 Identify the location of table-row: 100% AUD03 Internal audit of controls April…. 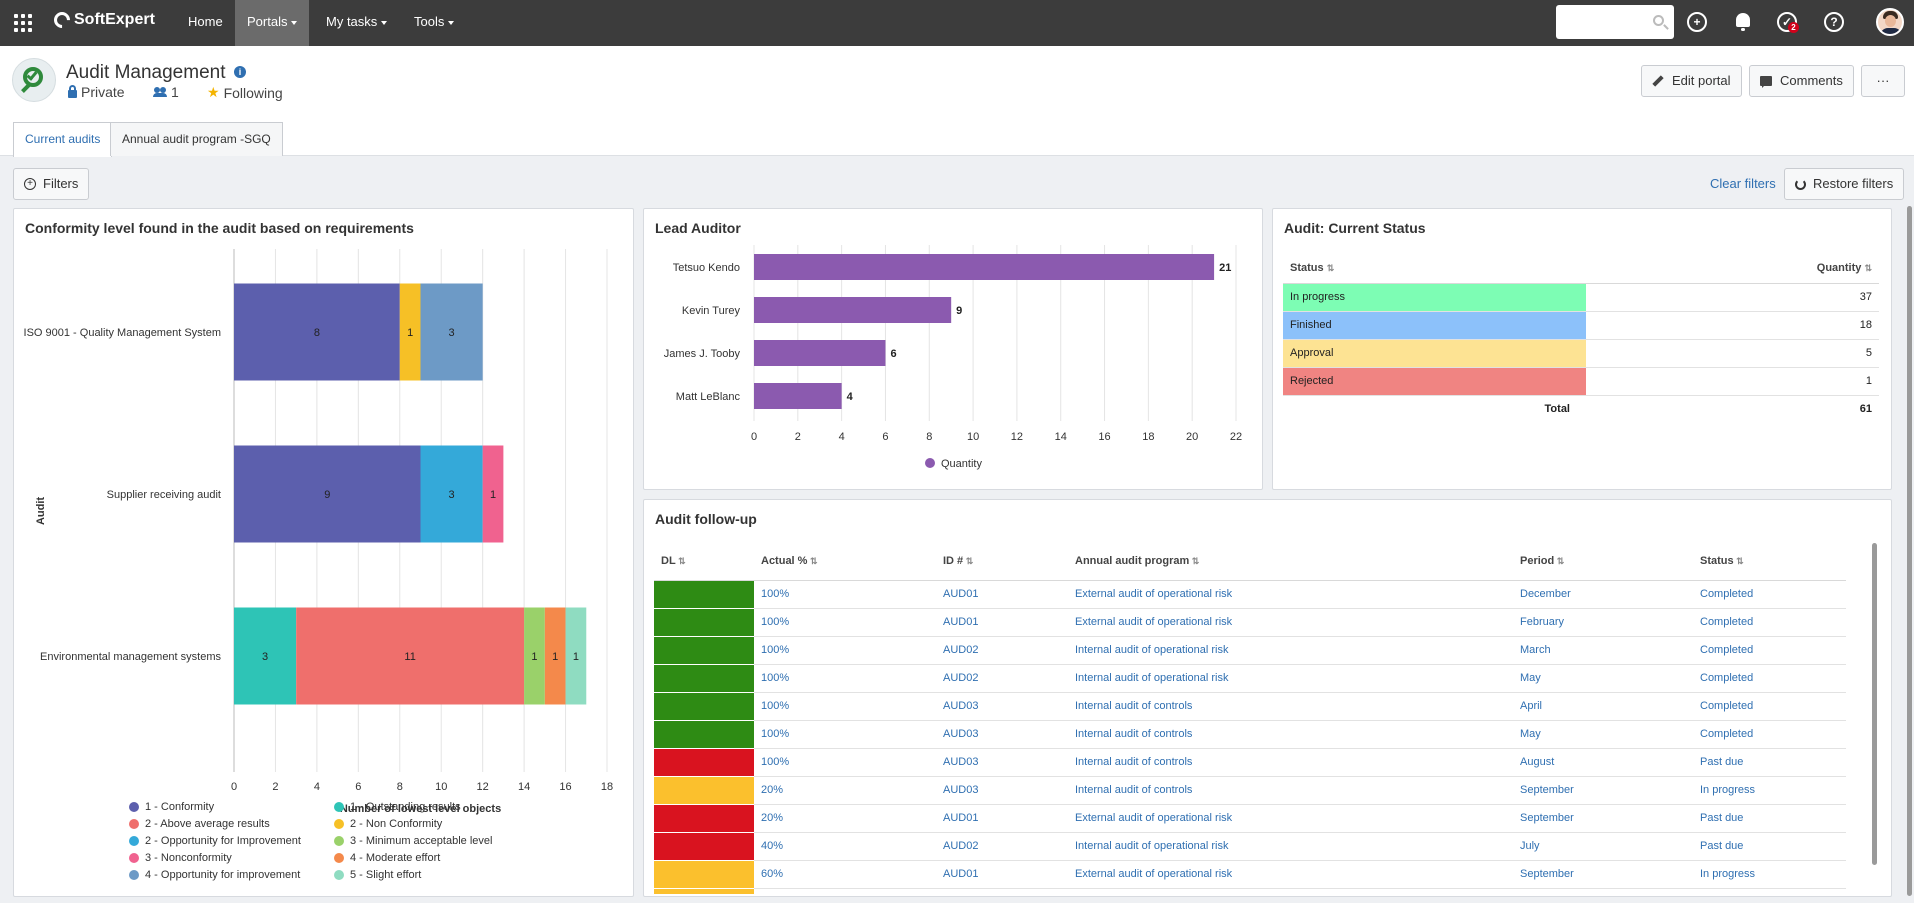
(1250, 706).